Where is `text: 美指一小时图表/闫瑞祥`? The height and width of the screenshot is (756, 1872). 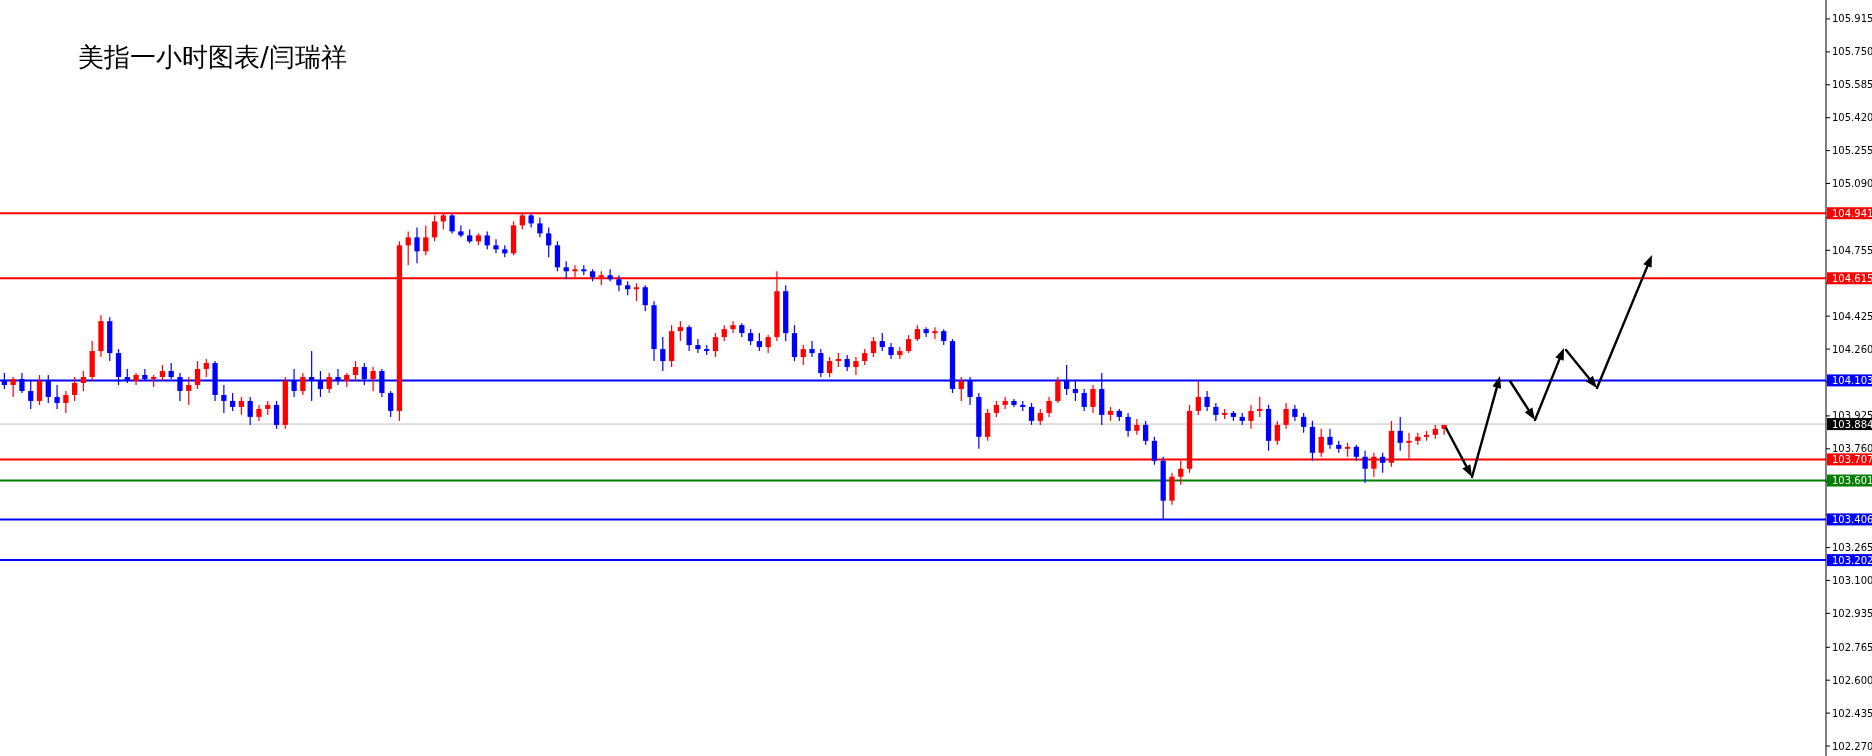
text: 美指一小时图表/闫瑞祥 is located at coordinates (212, 57).